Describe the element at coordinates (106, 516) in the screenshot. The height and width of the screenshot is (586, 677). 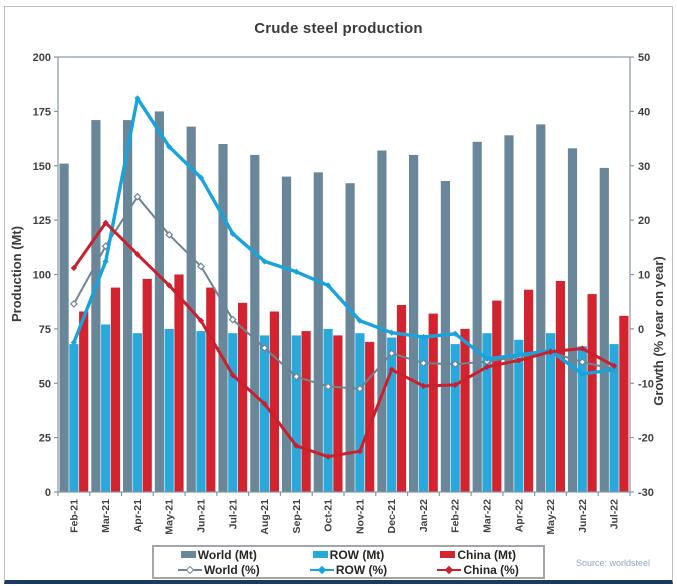
I see `x-tick-label: Mar-21` at that location.